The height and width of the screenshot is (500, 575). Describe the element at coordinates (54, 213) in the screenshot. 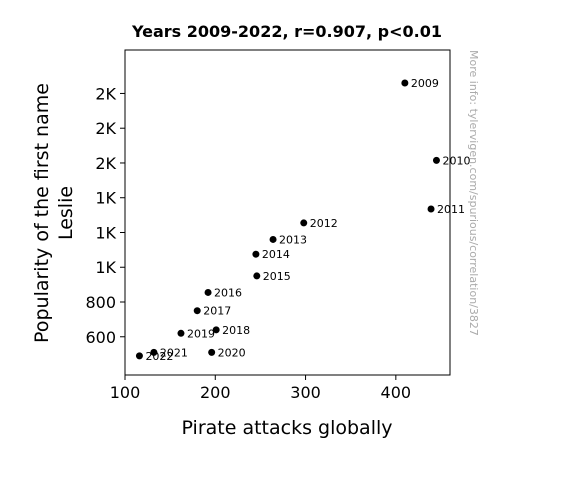

I see `y-axis-label: Popularity of the first name Leslie` at that location.